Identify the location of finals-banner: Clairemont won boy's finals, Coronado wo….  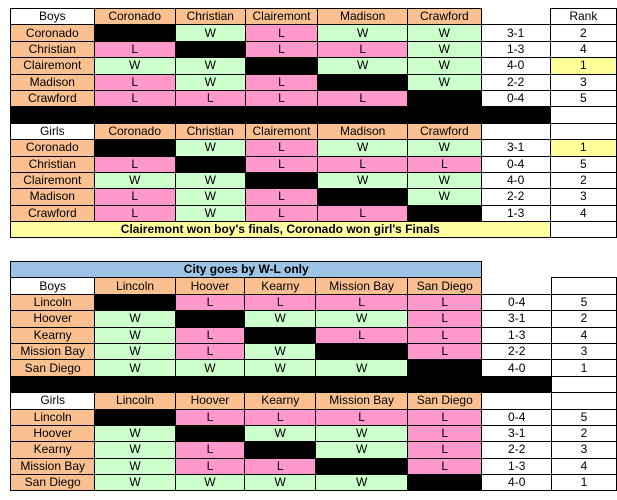
(280, 230).